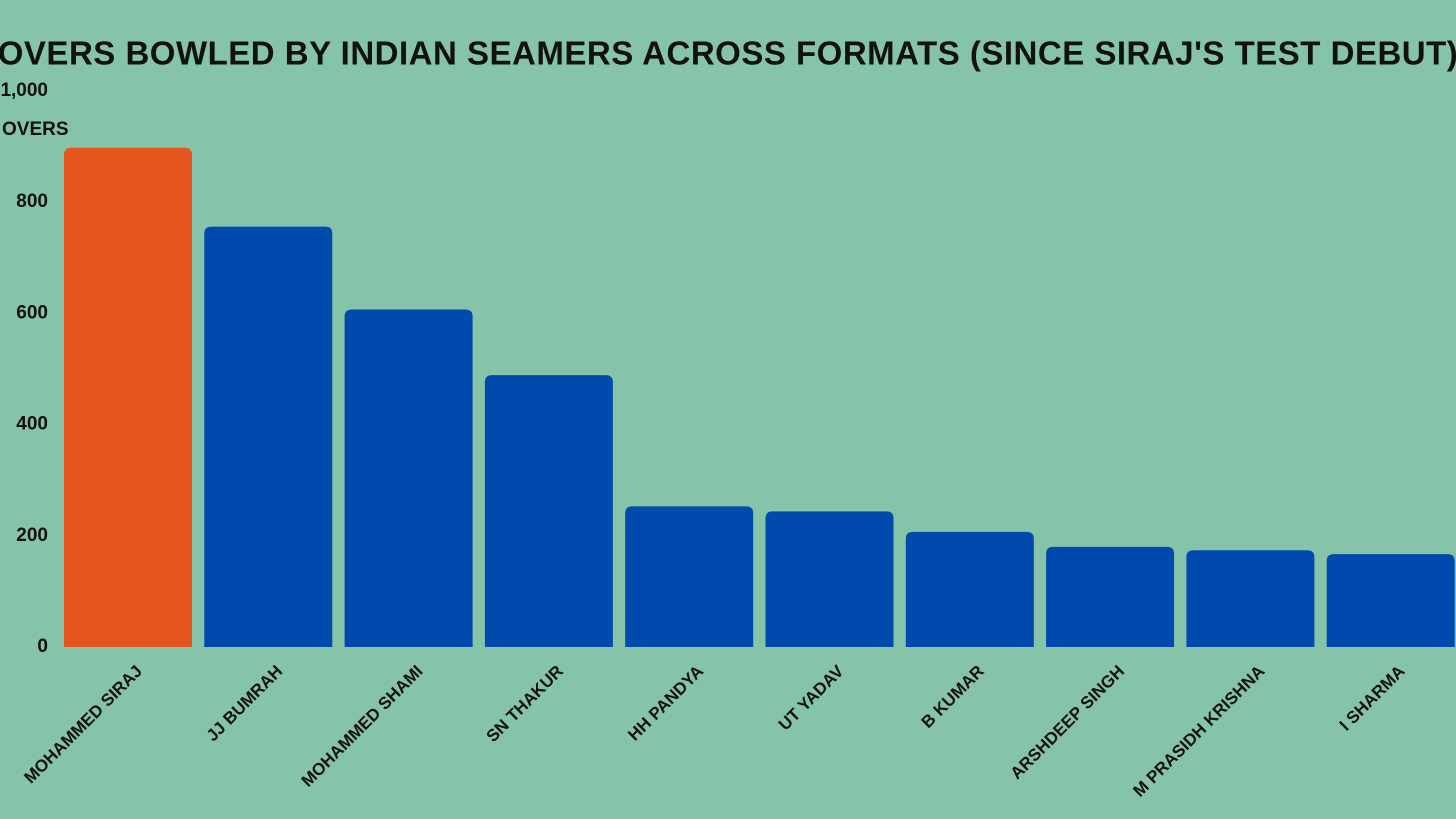  I want to click on y-tick-label: 400, so click(32, 424).